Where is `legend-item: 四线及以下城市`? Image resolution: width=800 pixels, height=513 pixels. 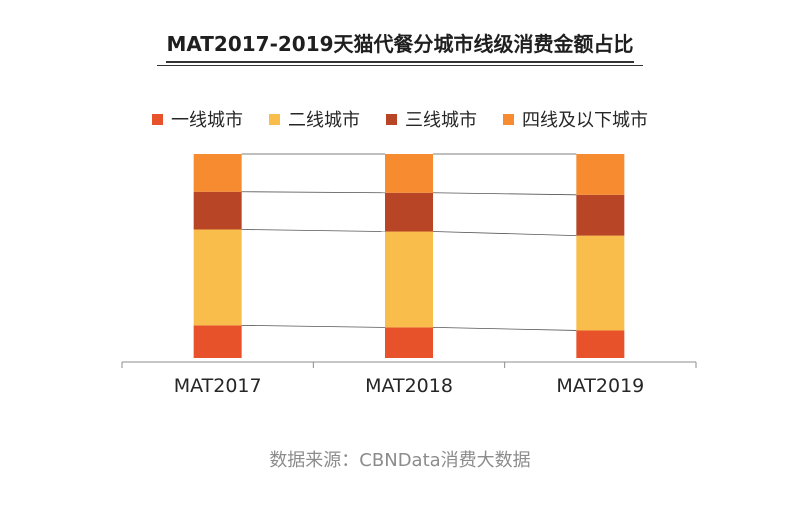 legend-item: 四线及以下城市 is located at coordinates (575, 119).